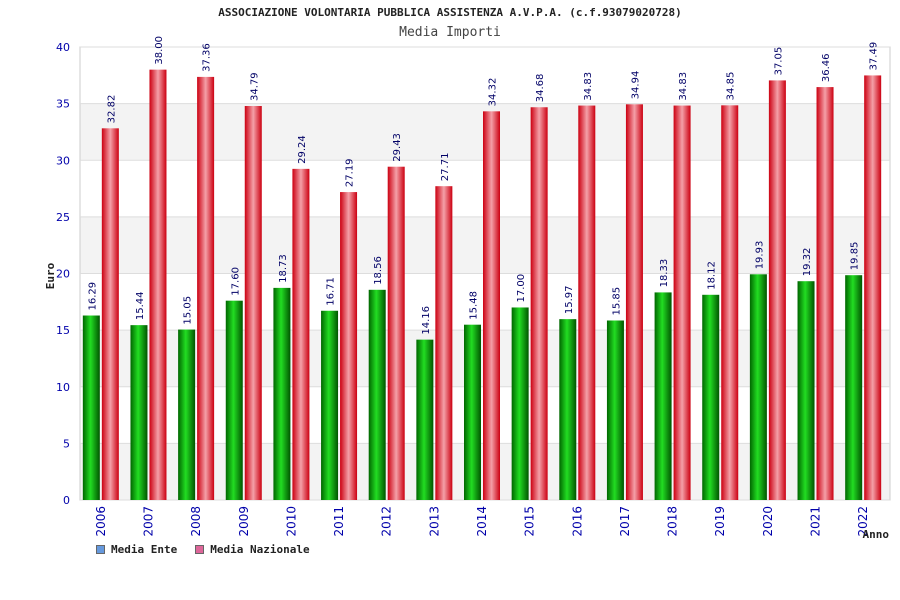  What do you see at coordinates (136, 549) in the screenshot?
I see `legend-item-media-ente: Media Ente` at bounding box center [136, 549].